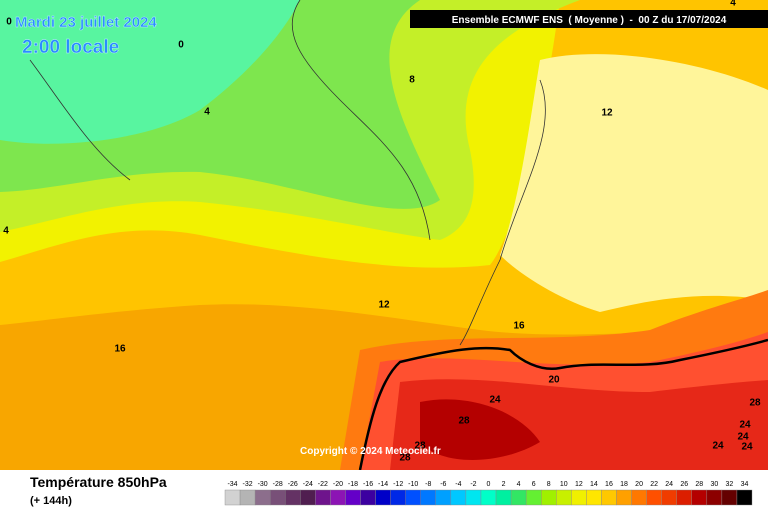 This screenshot has width=768, height=517. Describe the element at coordinates (480, 429) in the screenshot. I see `field-dark-red` at that location.